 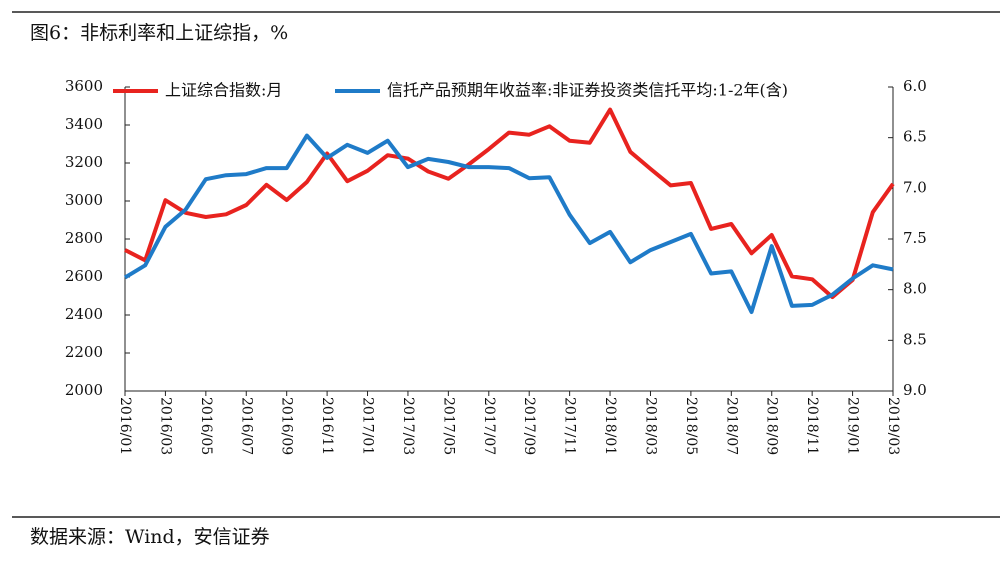 I want to click on y-tick-label: 3400, so click(x=84, y=124).